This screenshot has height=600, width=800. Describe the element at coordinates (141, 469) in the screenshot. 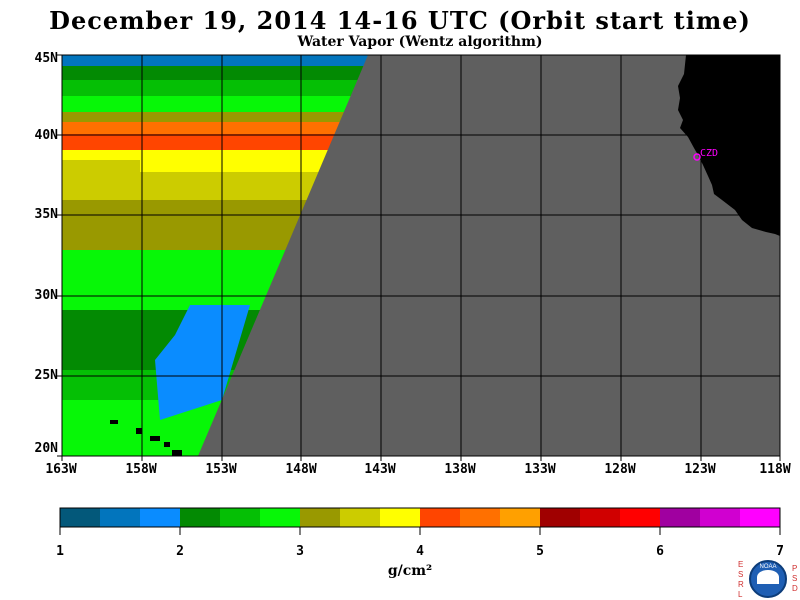

I see `lon-label-158w: 158W` at that location.